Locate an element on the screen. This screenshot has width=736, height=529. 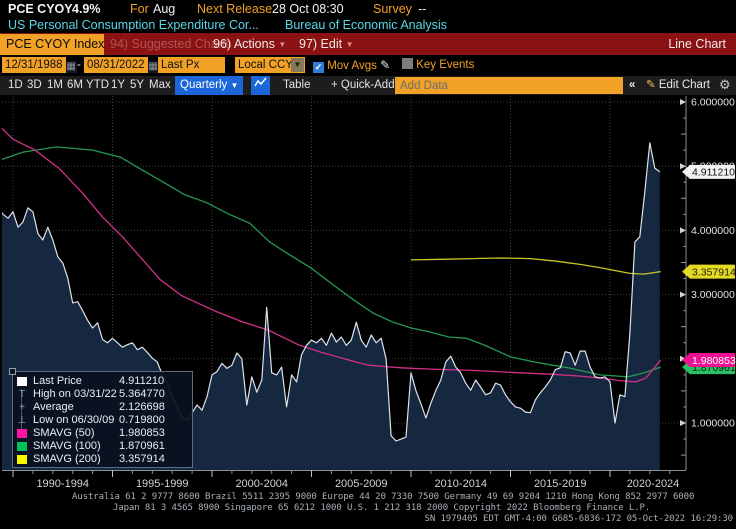
x-axis-label: 1990-1994 is located at coordinates (62, 484).